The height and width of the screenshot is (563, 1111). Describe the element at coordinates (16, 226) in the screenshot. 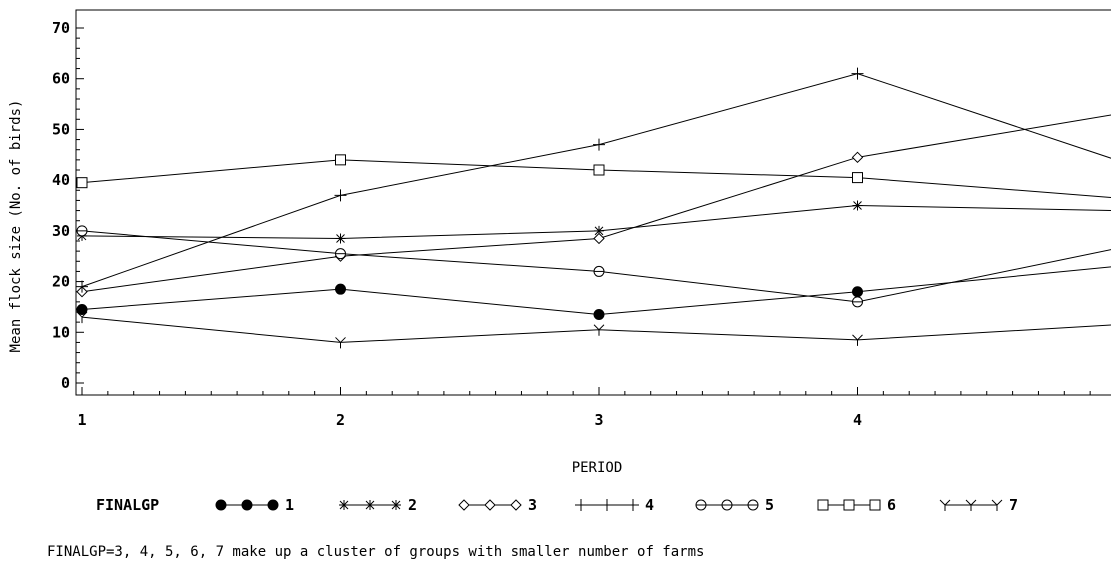

I see `y-axis-title: Mean flock size (No. of birds)` at that location.